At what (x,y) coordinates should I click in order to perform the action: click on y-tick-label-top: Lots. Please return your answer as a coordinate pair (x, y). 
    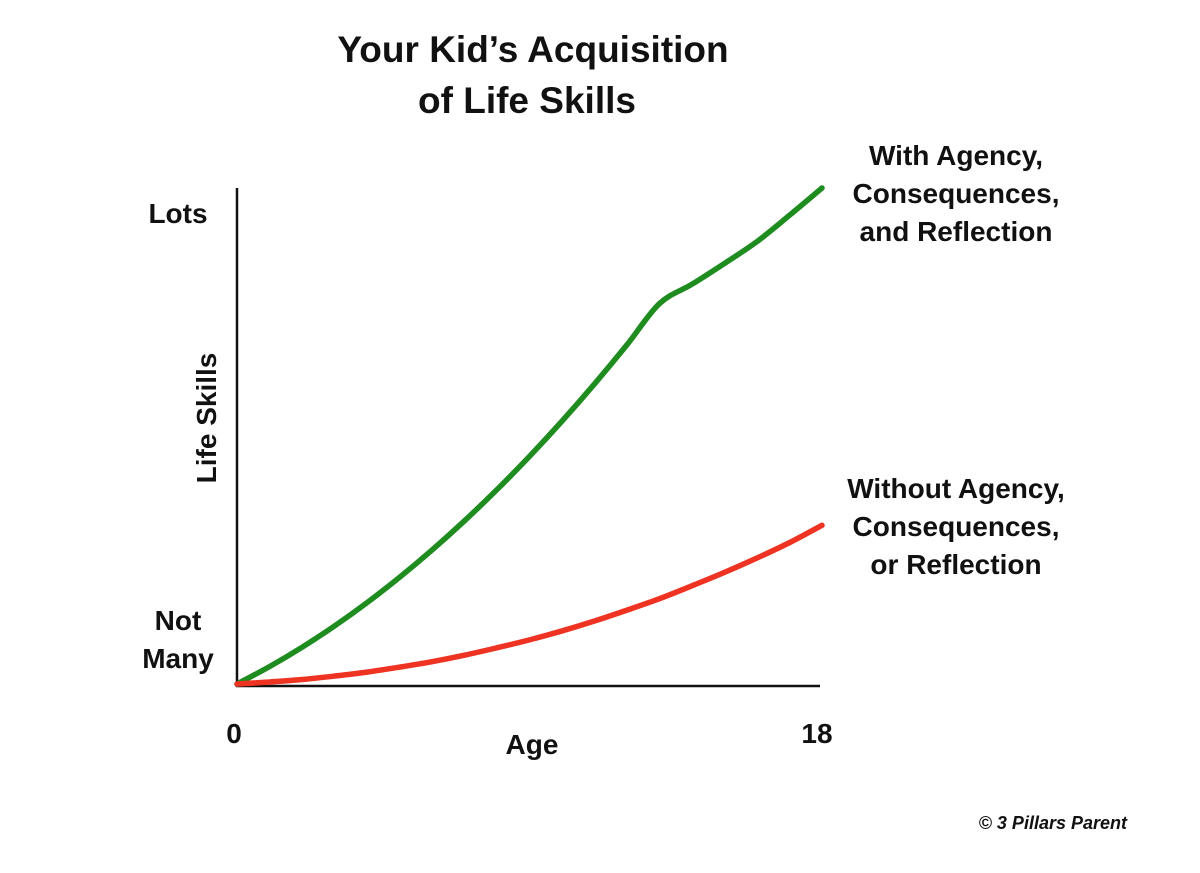
    Looking at the image, I should click on (177, 213).